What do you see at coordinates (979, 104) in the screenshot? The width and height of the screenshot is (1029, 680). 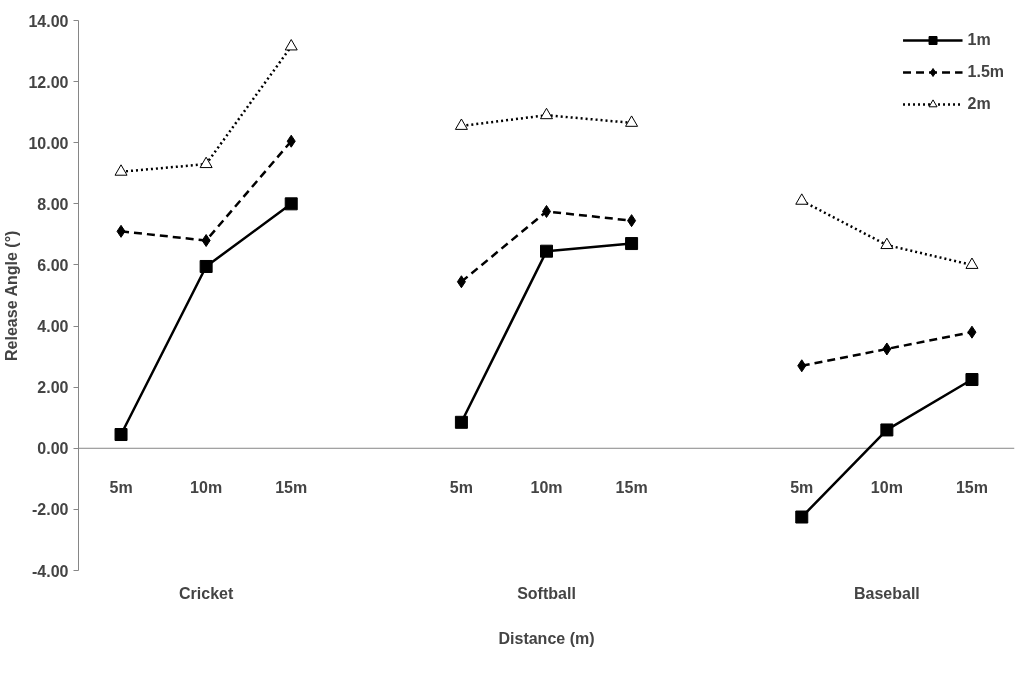 I see `legend-label: 2m` at bounding box center [979, 104].